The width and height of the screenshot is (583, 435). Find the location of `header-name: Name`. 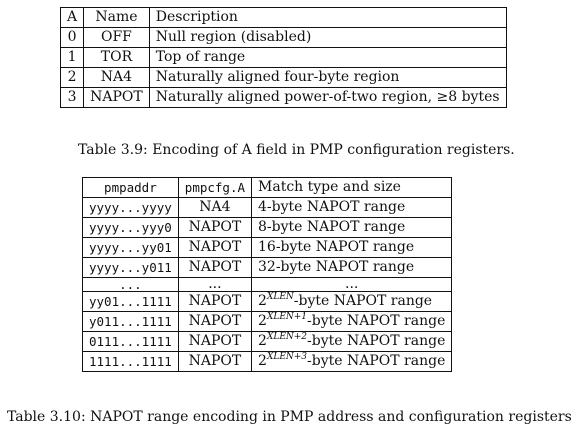

header-name: Name is located at coordinates (116, 17).